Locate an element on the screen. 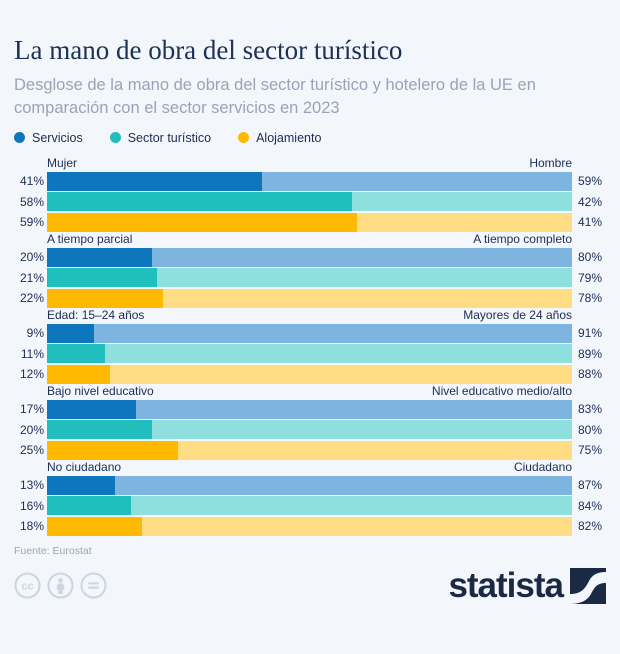 The height and width of the screenshot is (654, 620). group-label-right: Mayores de 24 años is located at coordinates (517, 314).